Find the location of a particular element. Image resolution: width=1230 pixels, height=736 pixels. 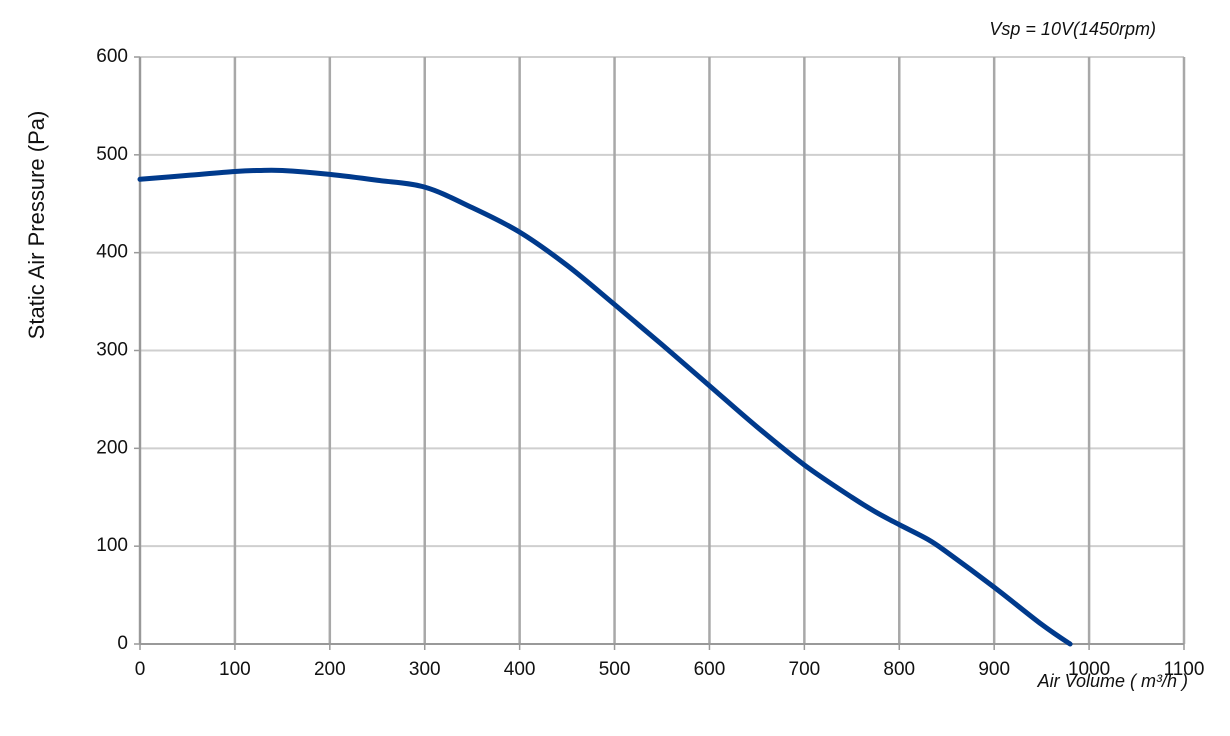

x-tick-label: 200 is located at coordinates (330, 669).